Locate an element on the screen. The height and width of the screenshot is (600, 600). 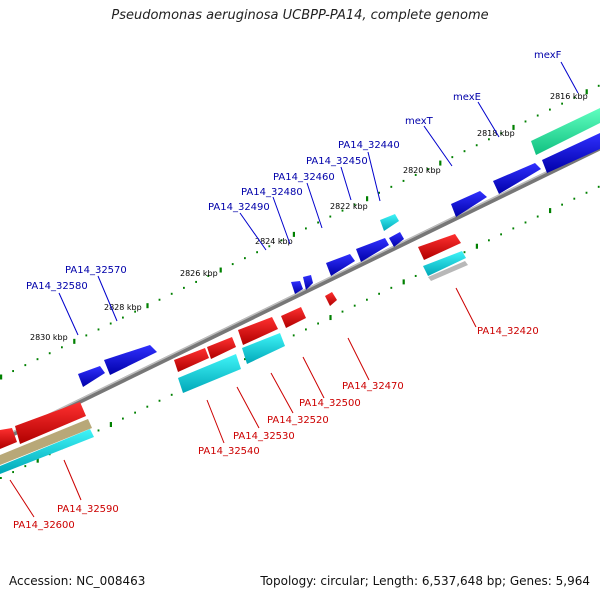
gene-label-pa14-32470: PA14_32470 is located at coordinates (373, 386).